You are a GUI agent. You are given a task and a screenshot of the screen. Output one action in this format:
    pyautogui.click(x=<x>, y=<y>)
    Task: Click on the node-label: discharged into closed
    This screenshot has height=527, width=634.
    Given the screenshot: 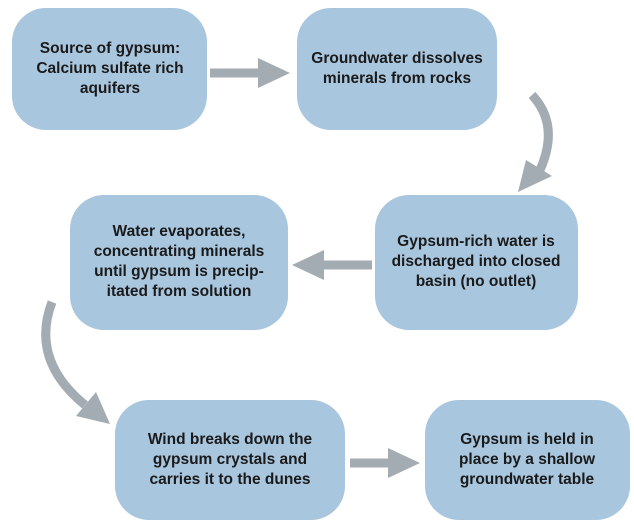 What is the action you would take?
    pyautogui.click(x=476, y=261)
    